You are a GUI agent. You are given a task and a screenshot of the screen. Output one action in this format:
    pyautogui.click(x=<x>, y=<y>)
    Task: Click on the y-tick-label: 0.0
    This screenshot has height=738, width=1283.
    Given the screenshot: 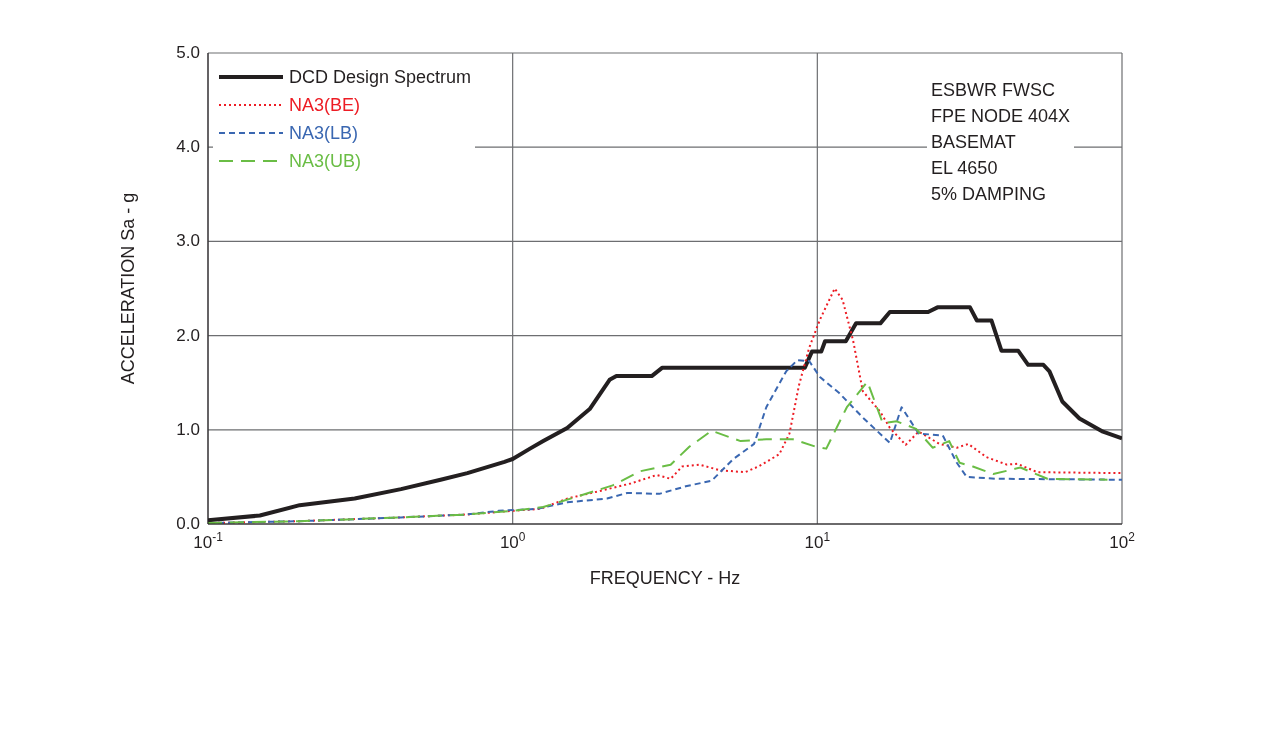 What is the action you would take?
    pyautogui.click(x=188, y=523)
    